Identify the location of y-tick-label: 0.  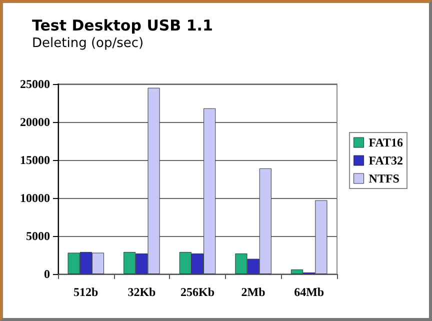
(47, 274).